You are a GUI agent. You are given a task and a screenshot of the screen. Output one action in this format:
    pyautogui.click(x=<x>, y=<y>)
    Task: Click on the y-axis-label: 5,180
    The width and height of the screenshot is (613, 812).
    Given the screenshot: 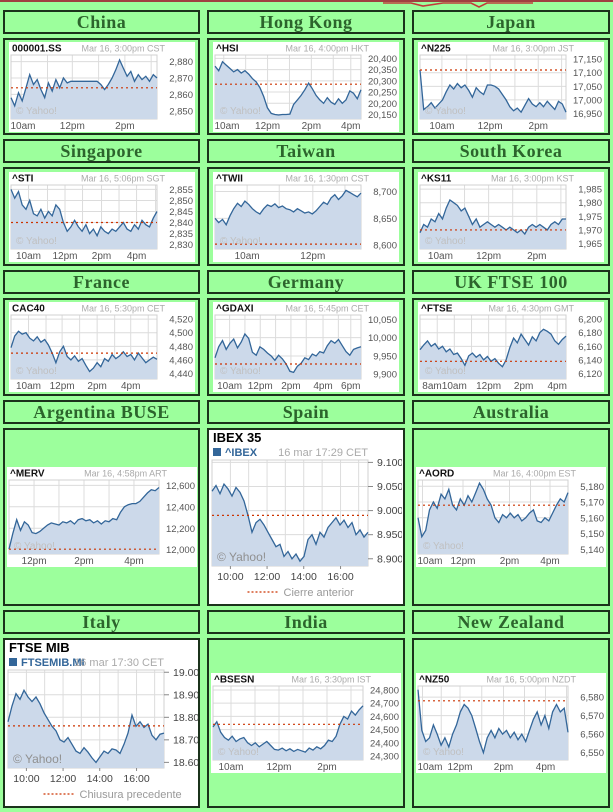 What is the action you would take?
    pyautogui.click(x=592, y=487)
    